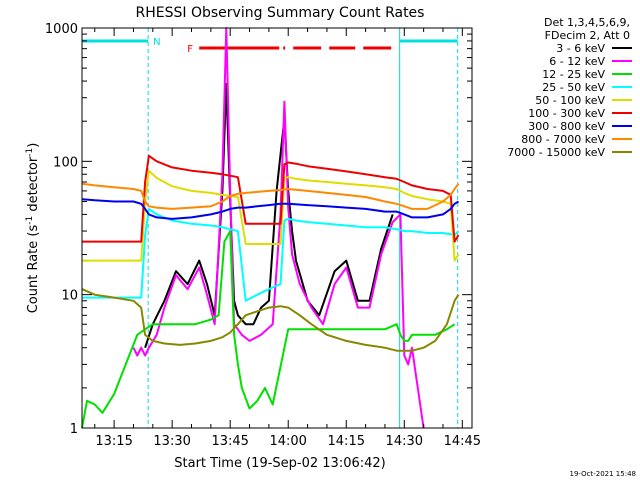 This screenshot has height=480, width=640. Describe the element at coordinates (30, 152) in the screenshot. I see `y-axis-label-sup2: -1` at that location.